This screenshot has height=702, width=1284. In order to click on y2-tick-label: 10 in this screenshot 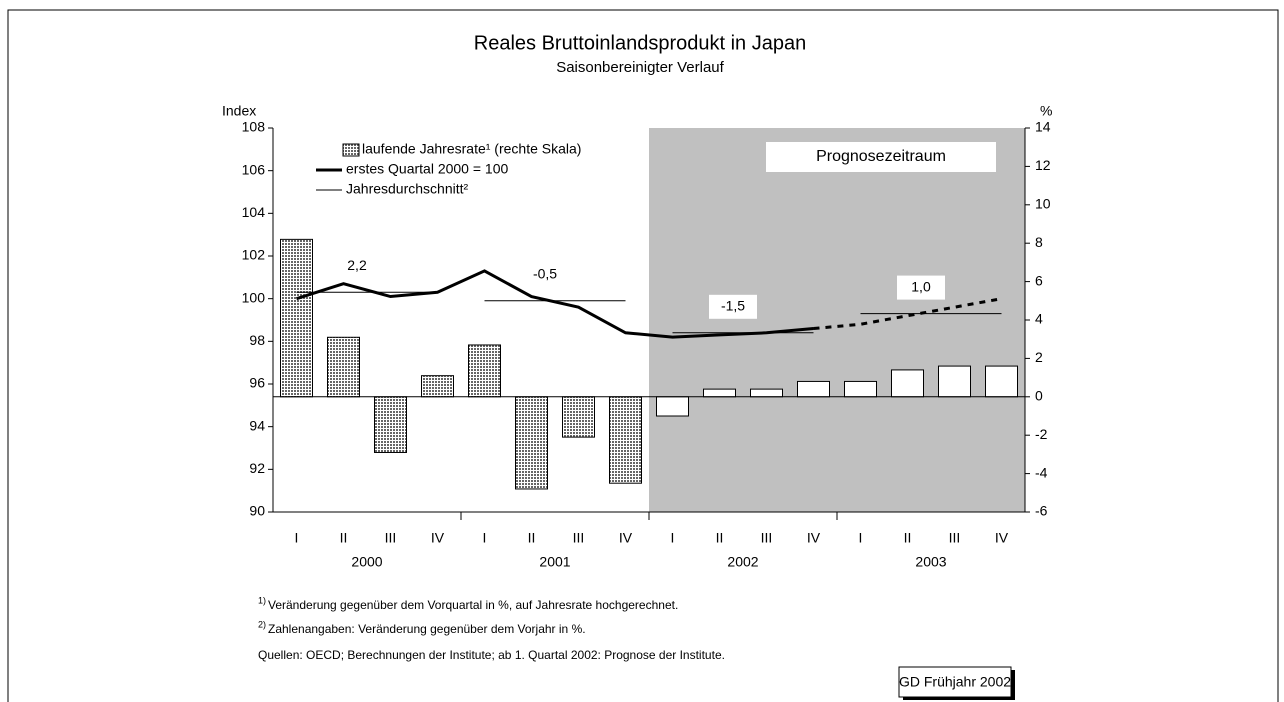, I will do `click(1043, 204)`.